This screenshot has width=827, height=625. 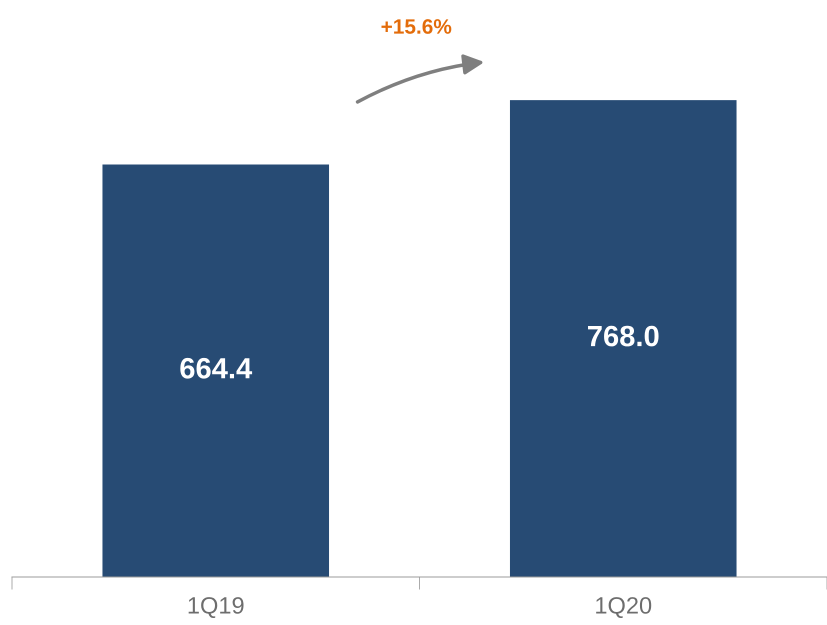 I want to click on text: +15.6%, so click(x=416, y=26).